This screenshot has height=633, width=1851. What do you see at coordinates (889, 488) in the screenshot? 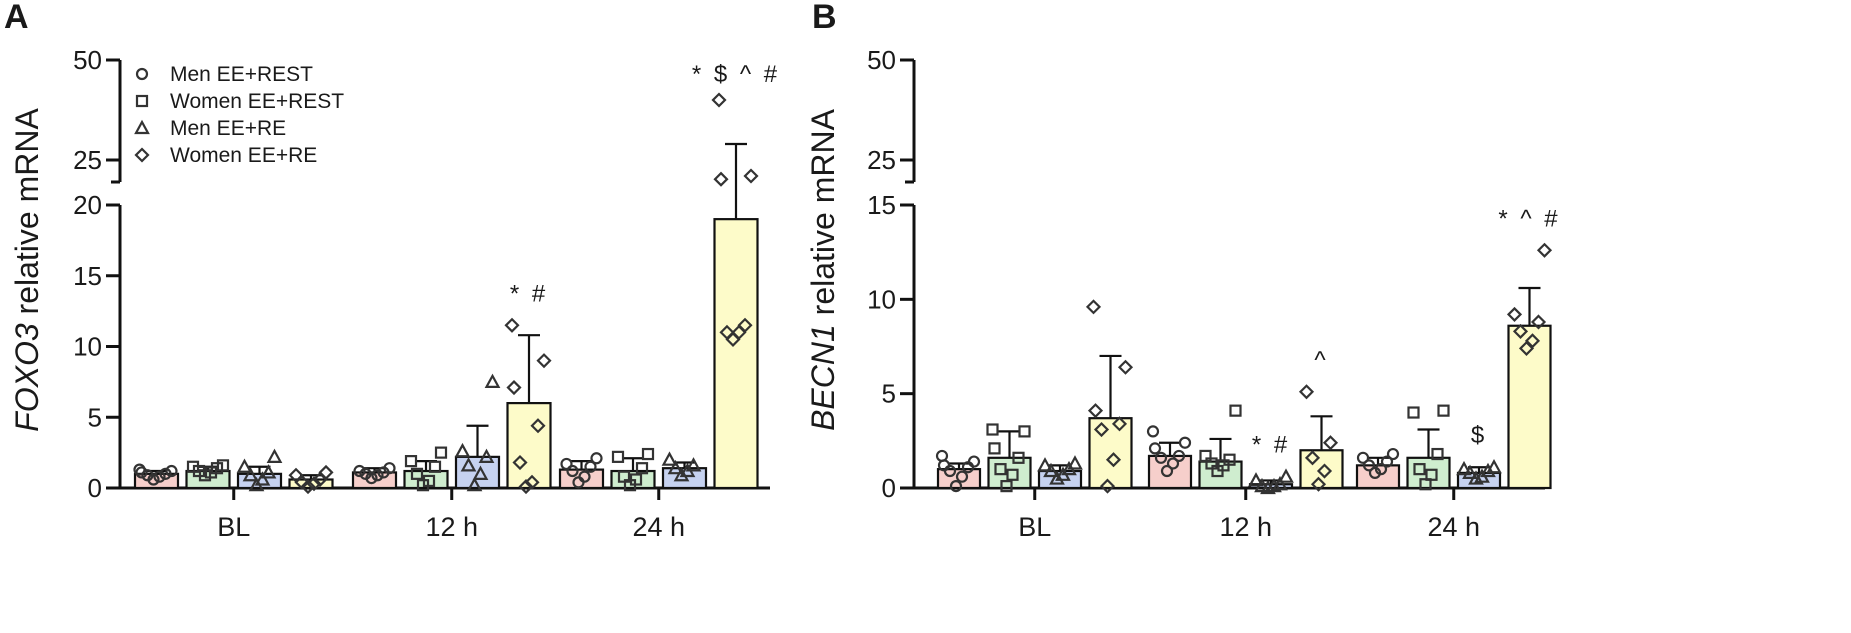
I see `panel-b-y-tick-label: 0` at bounding box center [889, 488].